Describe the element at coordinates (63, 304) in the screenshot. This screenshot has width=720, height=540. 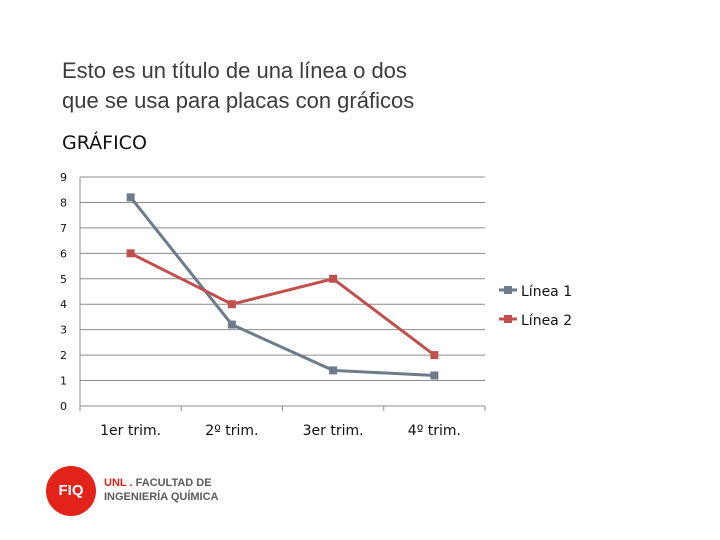
I see `y-tick-label-4: 4` at that location.